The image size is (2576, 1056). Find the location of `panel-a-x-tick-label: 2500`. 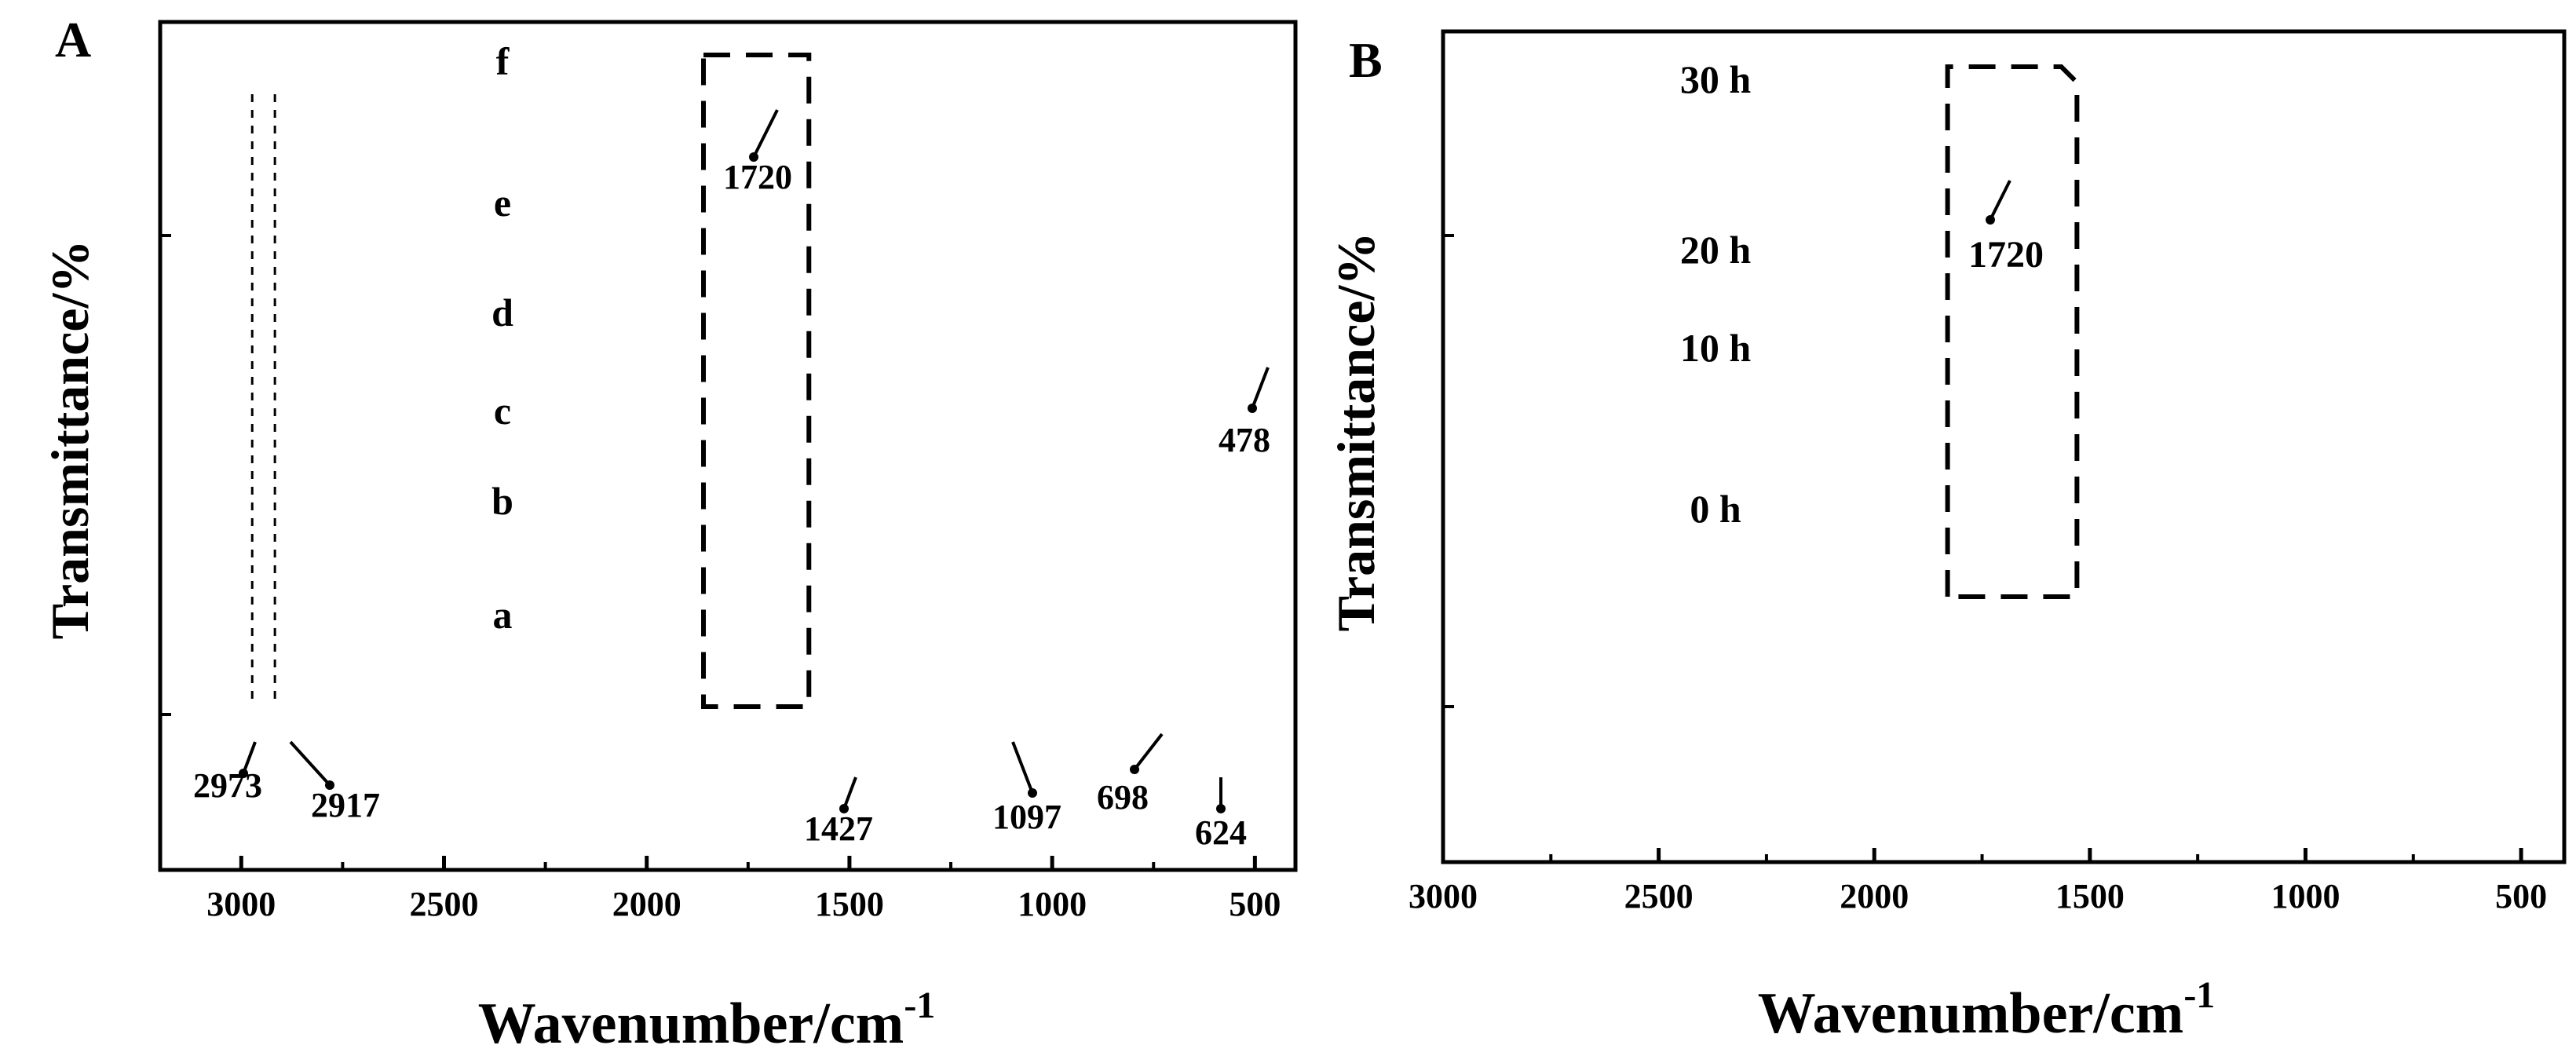

panel-a-x-tick-label: 2500 is located at coordinates (444, 904).